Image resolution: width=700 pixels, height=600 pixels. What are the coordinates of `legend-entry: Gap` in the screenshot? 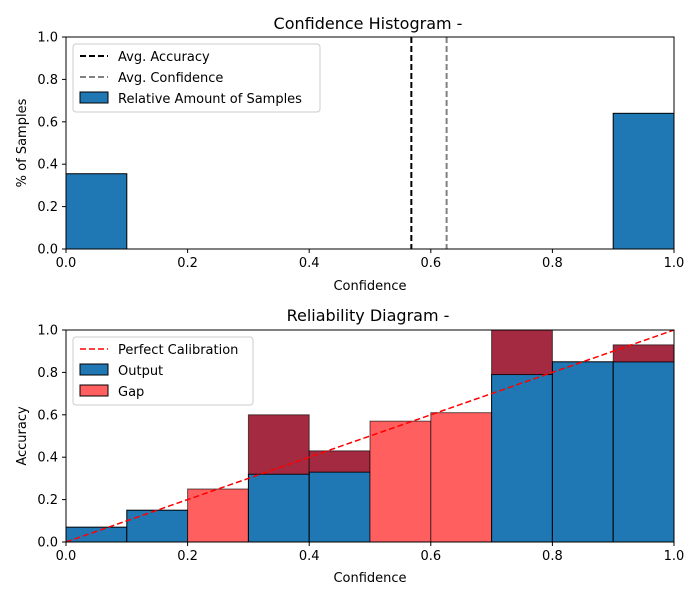 It's located at (131, 392).